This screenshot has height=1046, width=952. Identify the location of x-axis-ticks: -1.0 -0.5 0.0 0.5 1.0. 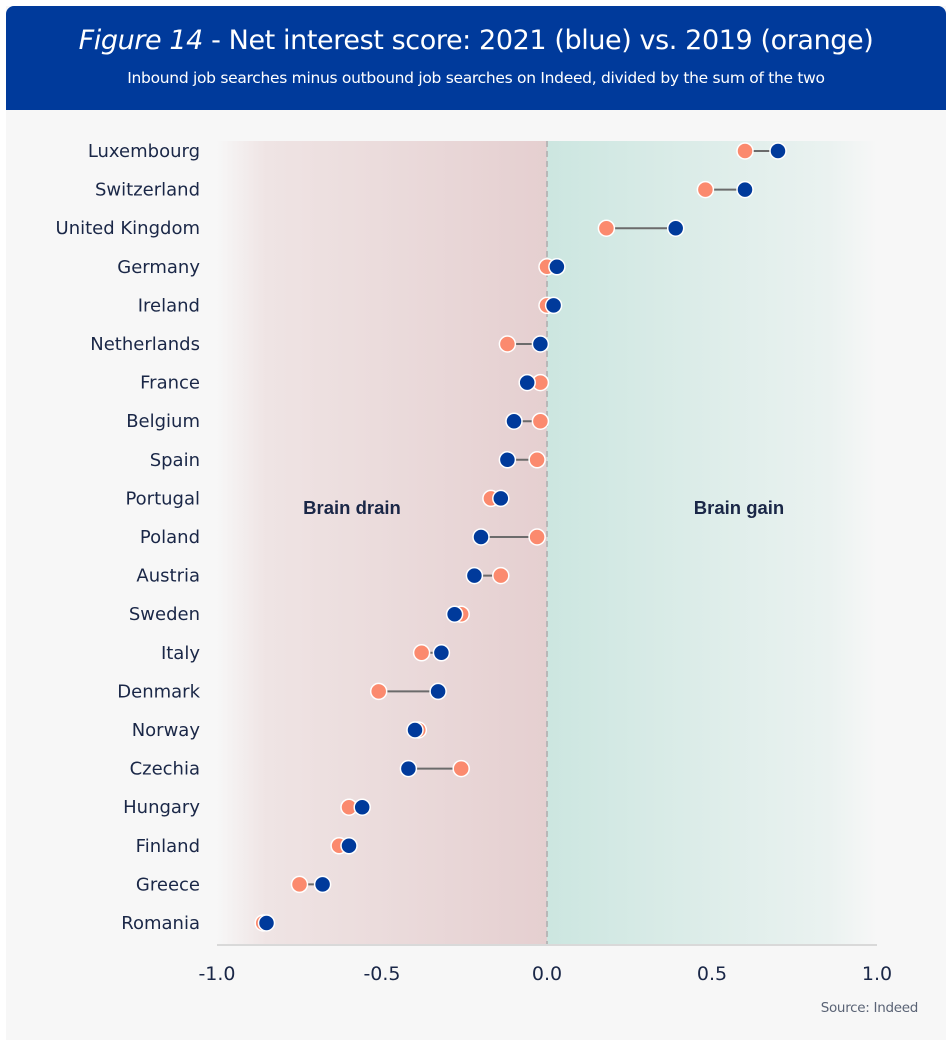
(545, 974).